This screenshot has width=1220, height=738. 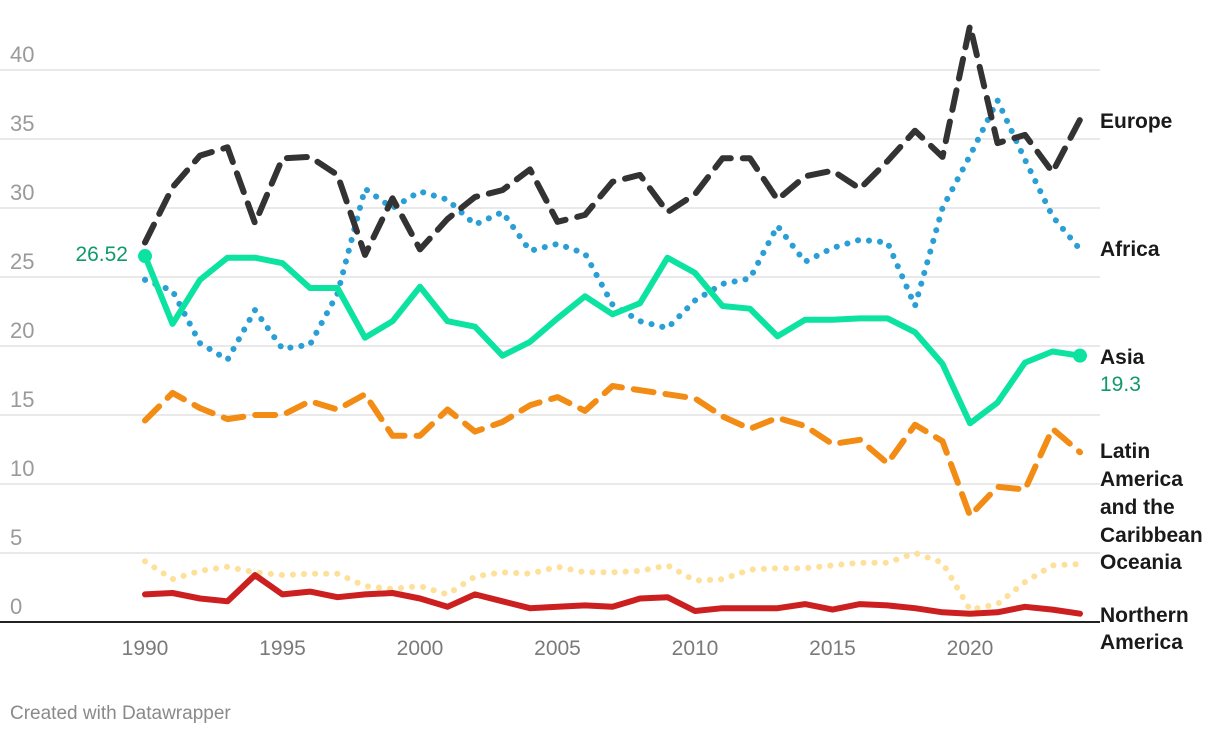 What do you see at coordinates (22, 468) in the screenshot?
I see `y-tick-label: 10` at bounding box center [22, 468].